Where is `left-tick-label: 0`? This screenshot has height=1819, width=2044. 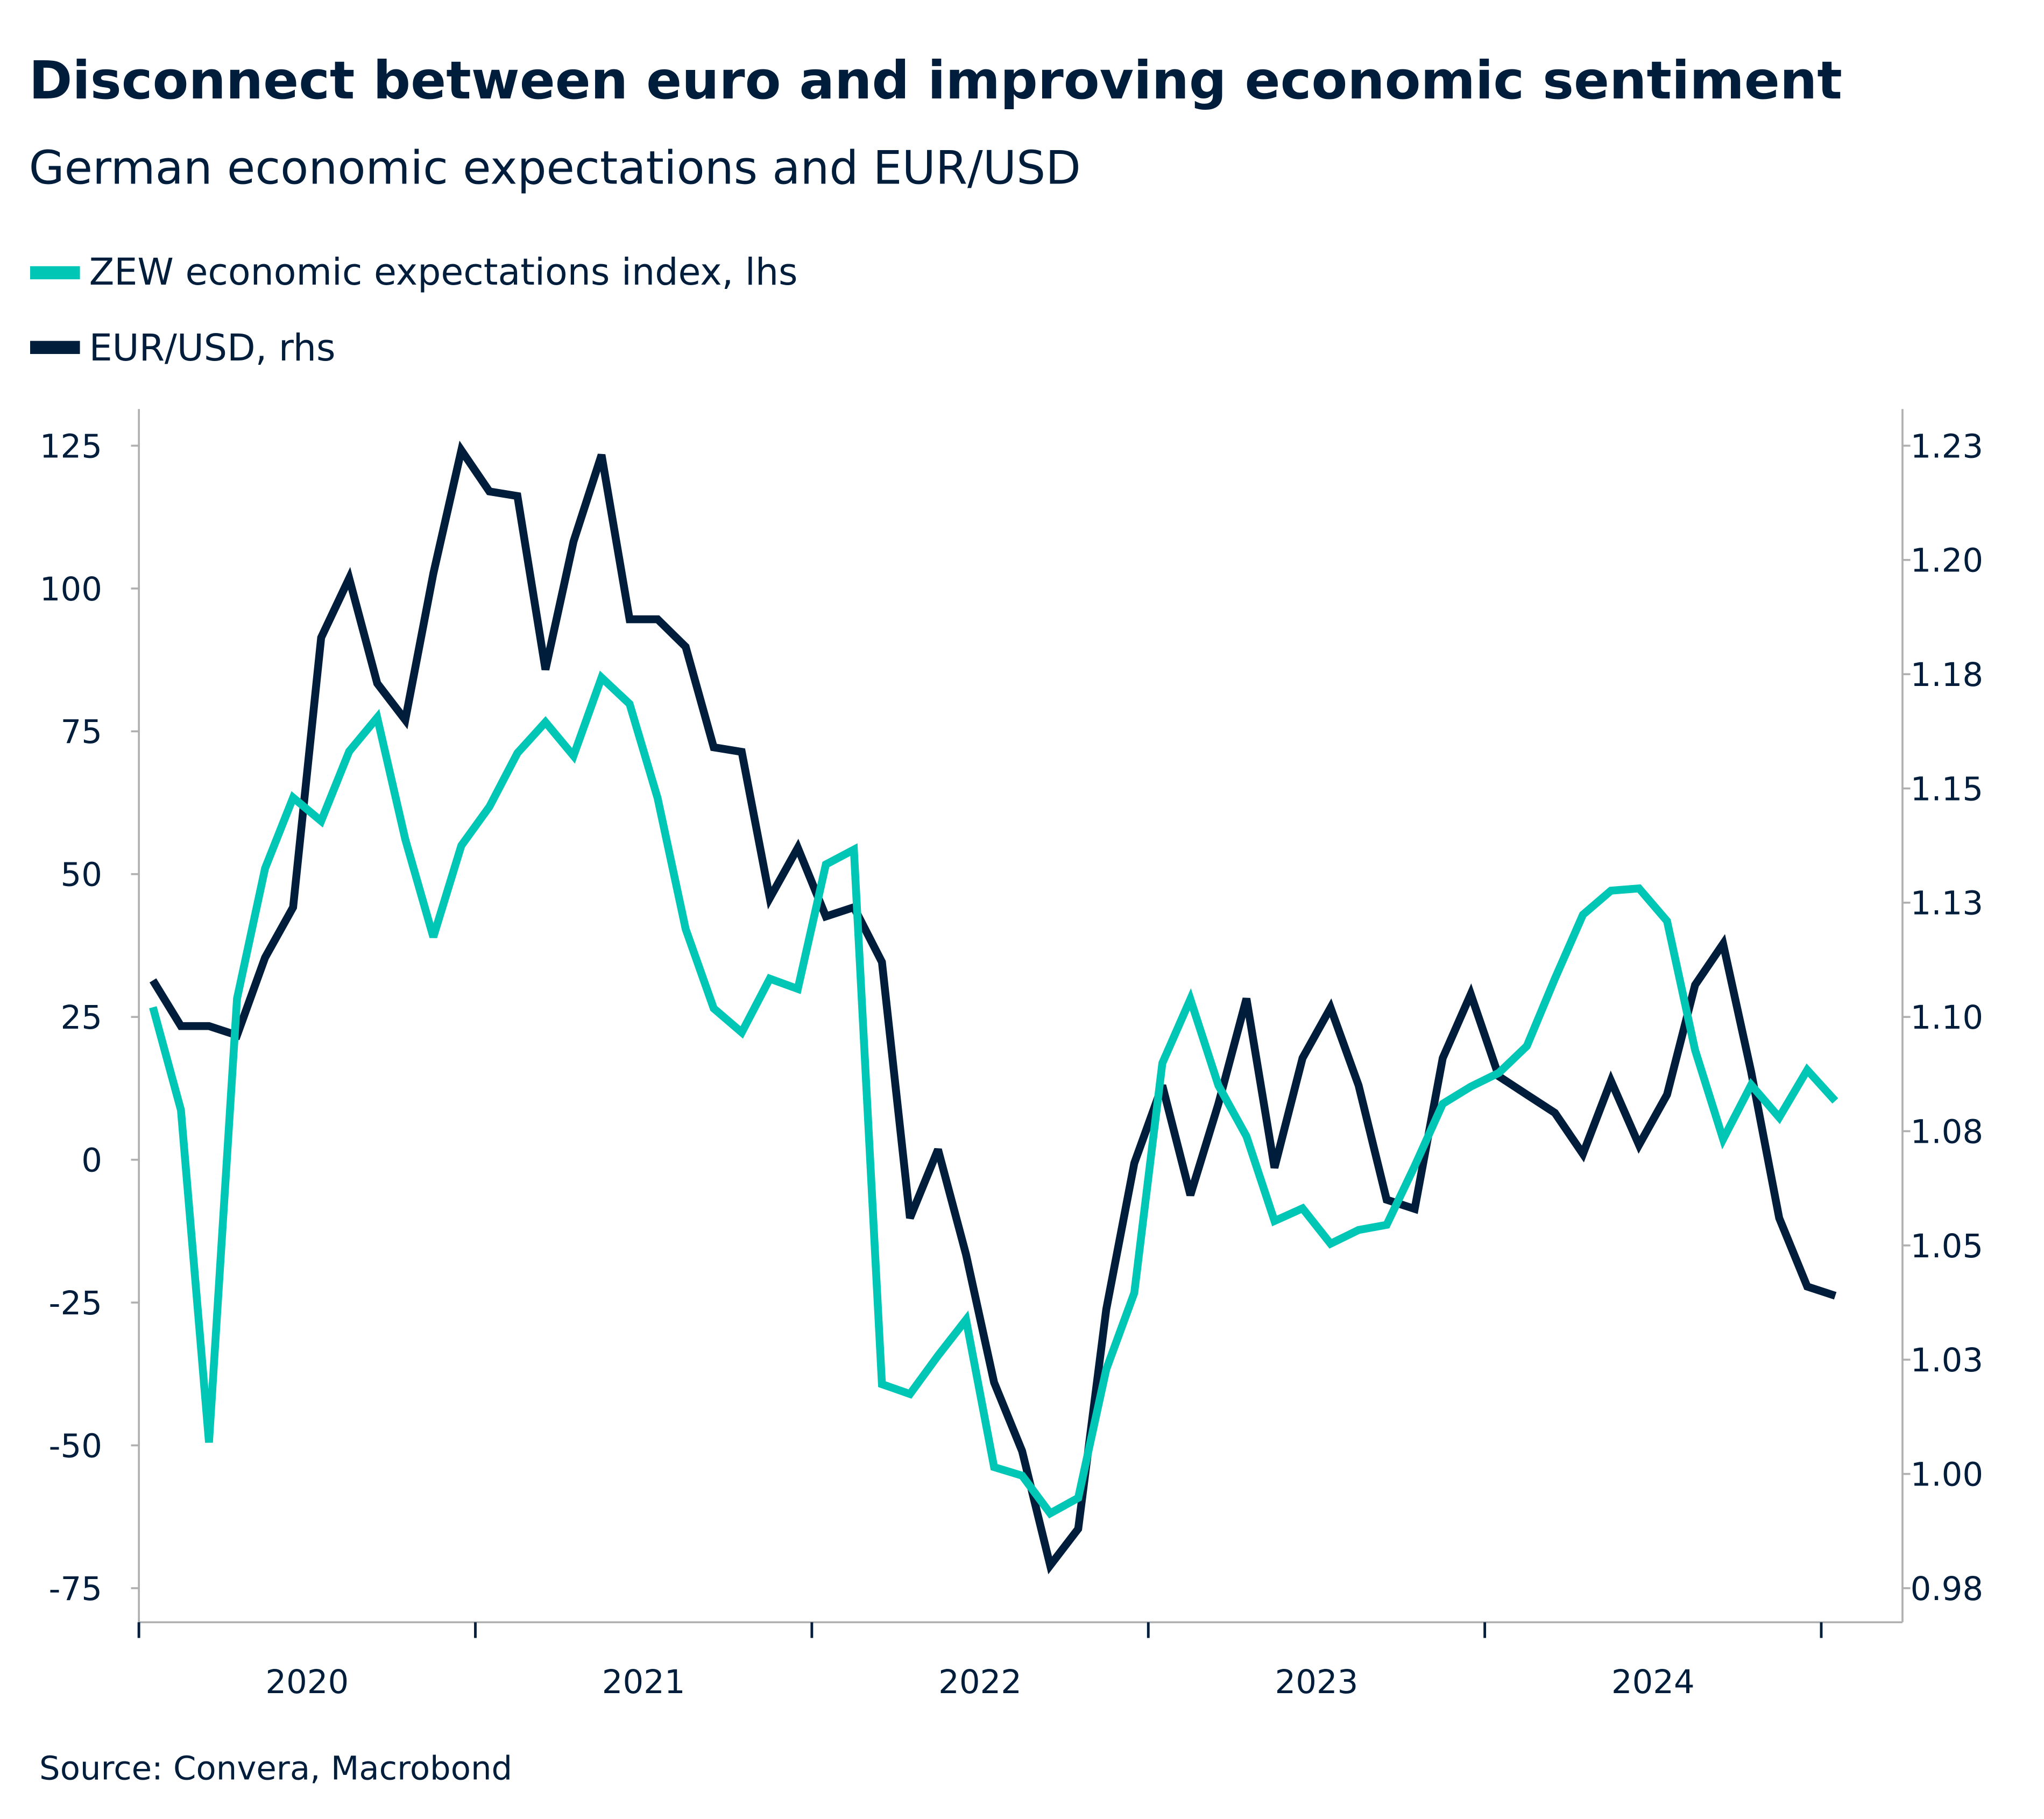 left-tick-label: 0 is located at coordinates (91, 1161).